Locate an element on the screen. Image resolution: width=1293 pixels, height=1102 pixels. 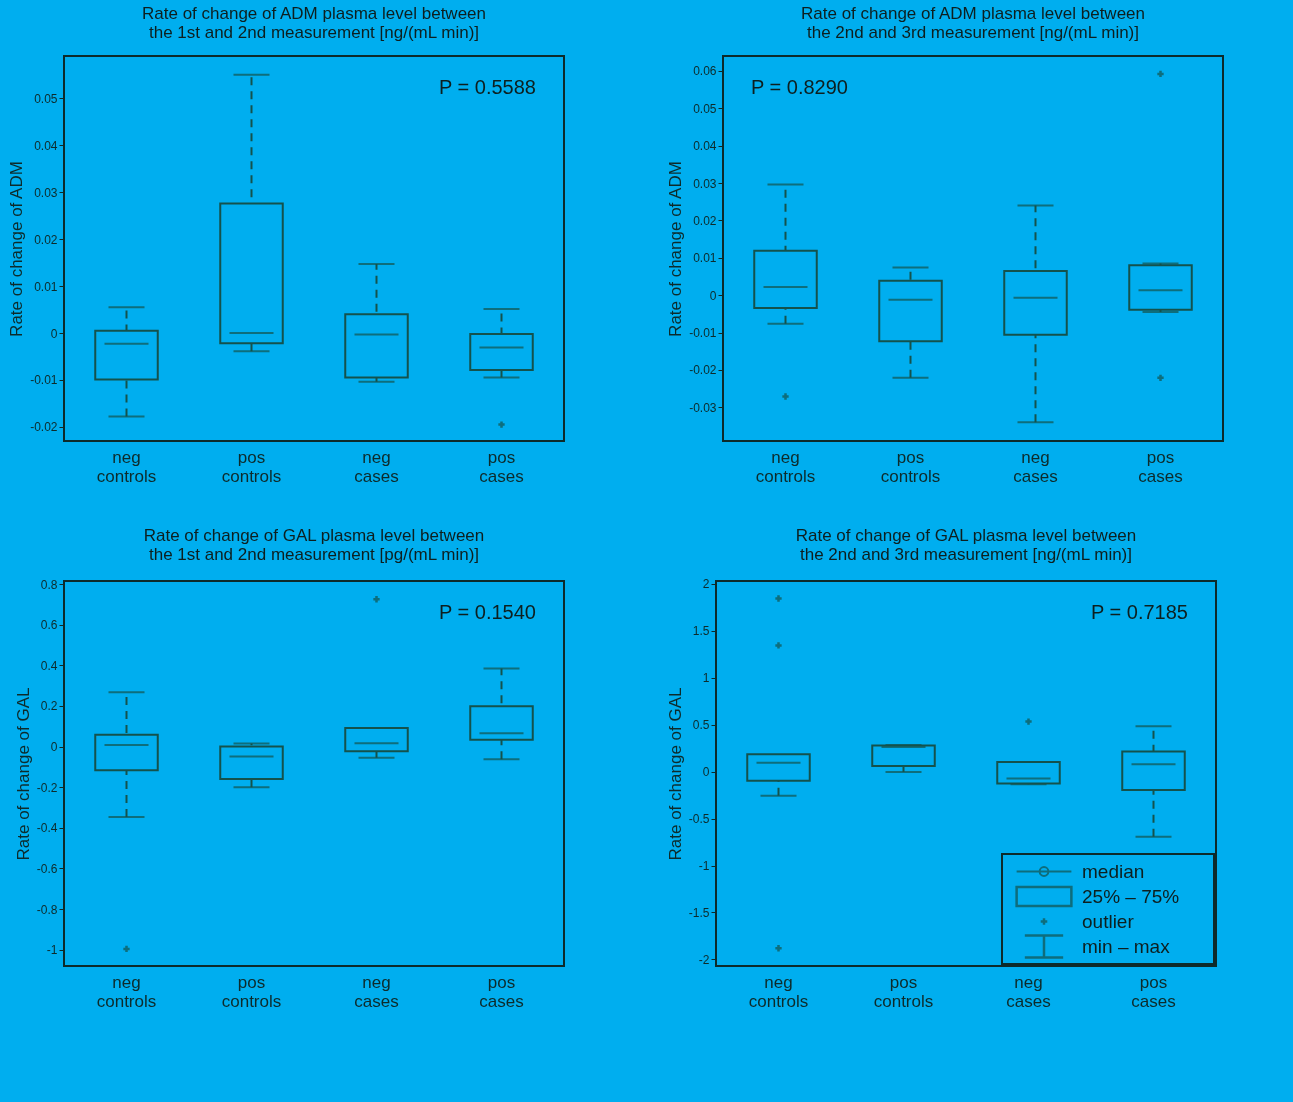
chart-title: Rate of change of GAL plasma level between the 1st and 2nd measurement [pg/(mL min)] is located at coordinates (314, 545).